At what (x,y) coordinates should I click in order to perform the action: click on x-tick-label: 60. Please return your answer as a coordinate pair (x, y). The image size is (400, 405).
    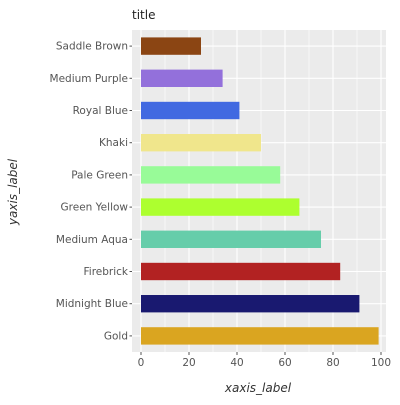
    Looking at the image, I should click on (284, 363).